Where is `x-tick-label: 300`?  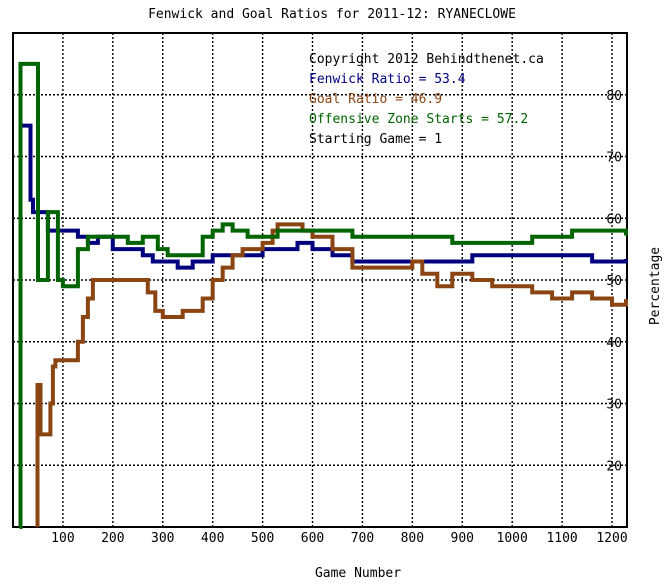 x-tick-label: 300 is located at coordinates (162, 538).